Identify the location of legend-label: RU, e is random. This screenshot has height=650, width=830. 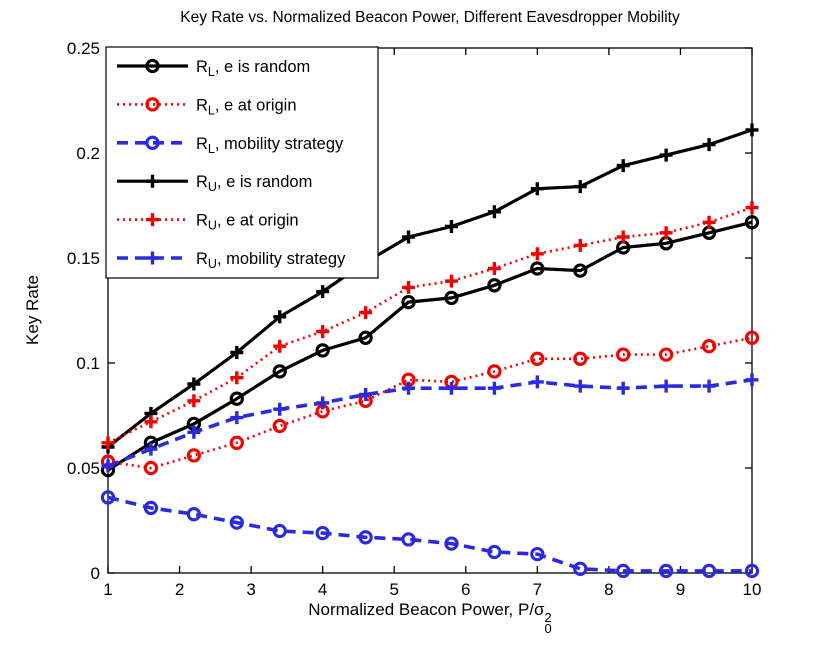
(254, 183).